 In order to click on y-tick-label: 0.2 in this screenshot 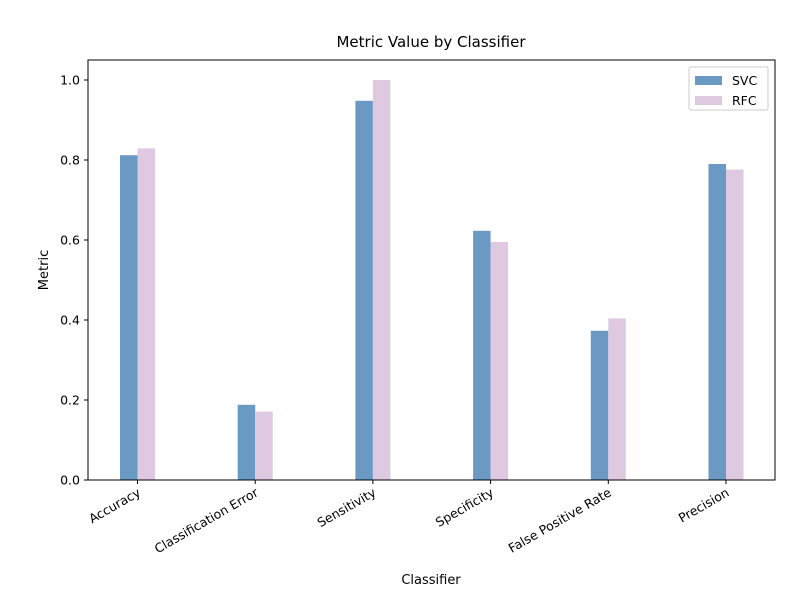, I will do `click(70, 400)`.